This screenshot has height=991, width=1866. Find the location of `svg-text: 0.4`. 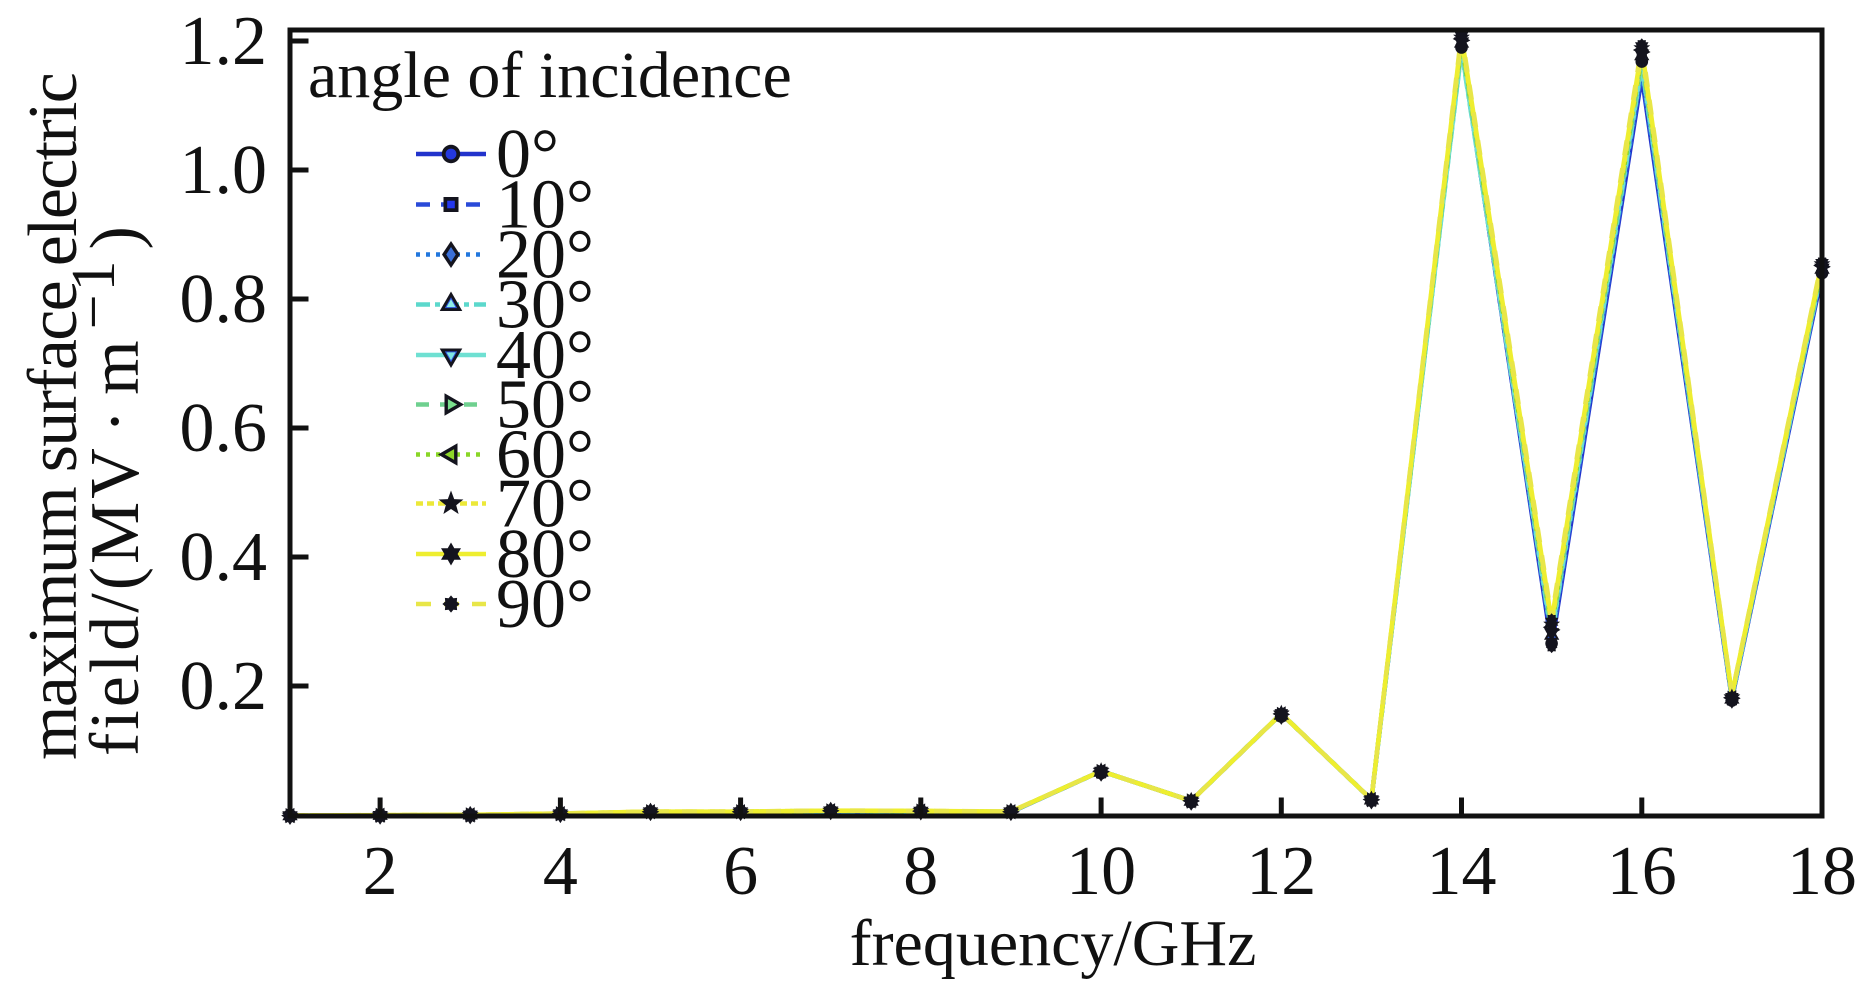

svg-text: 0.4 is located at coordinates (224, 557).